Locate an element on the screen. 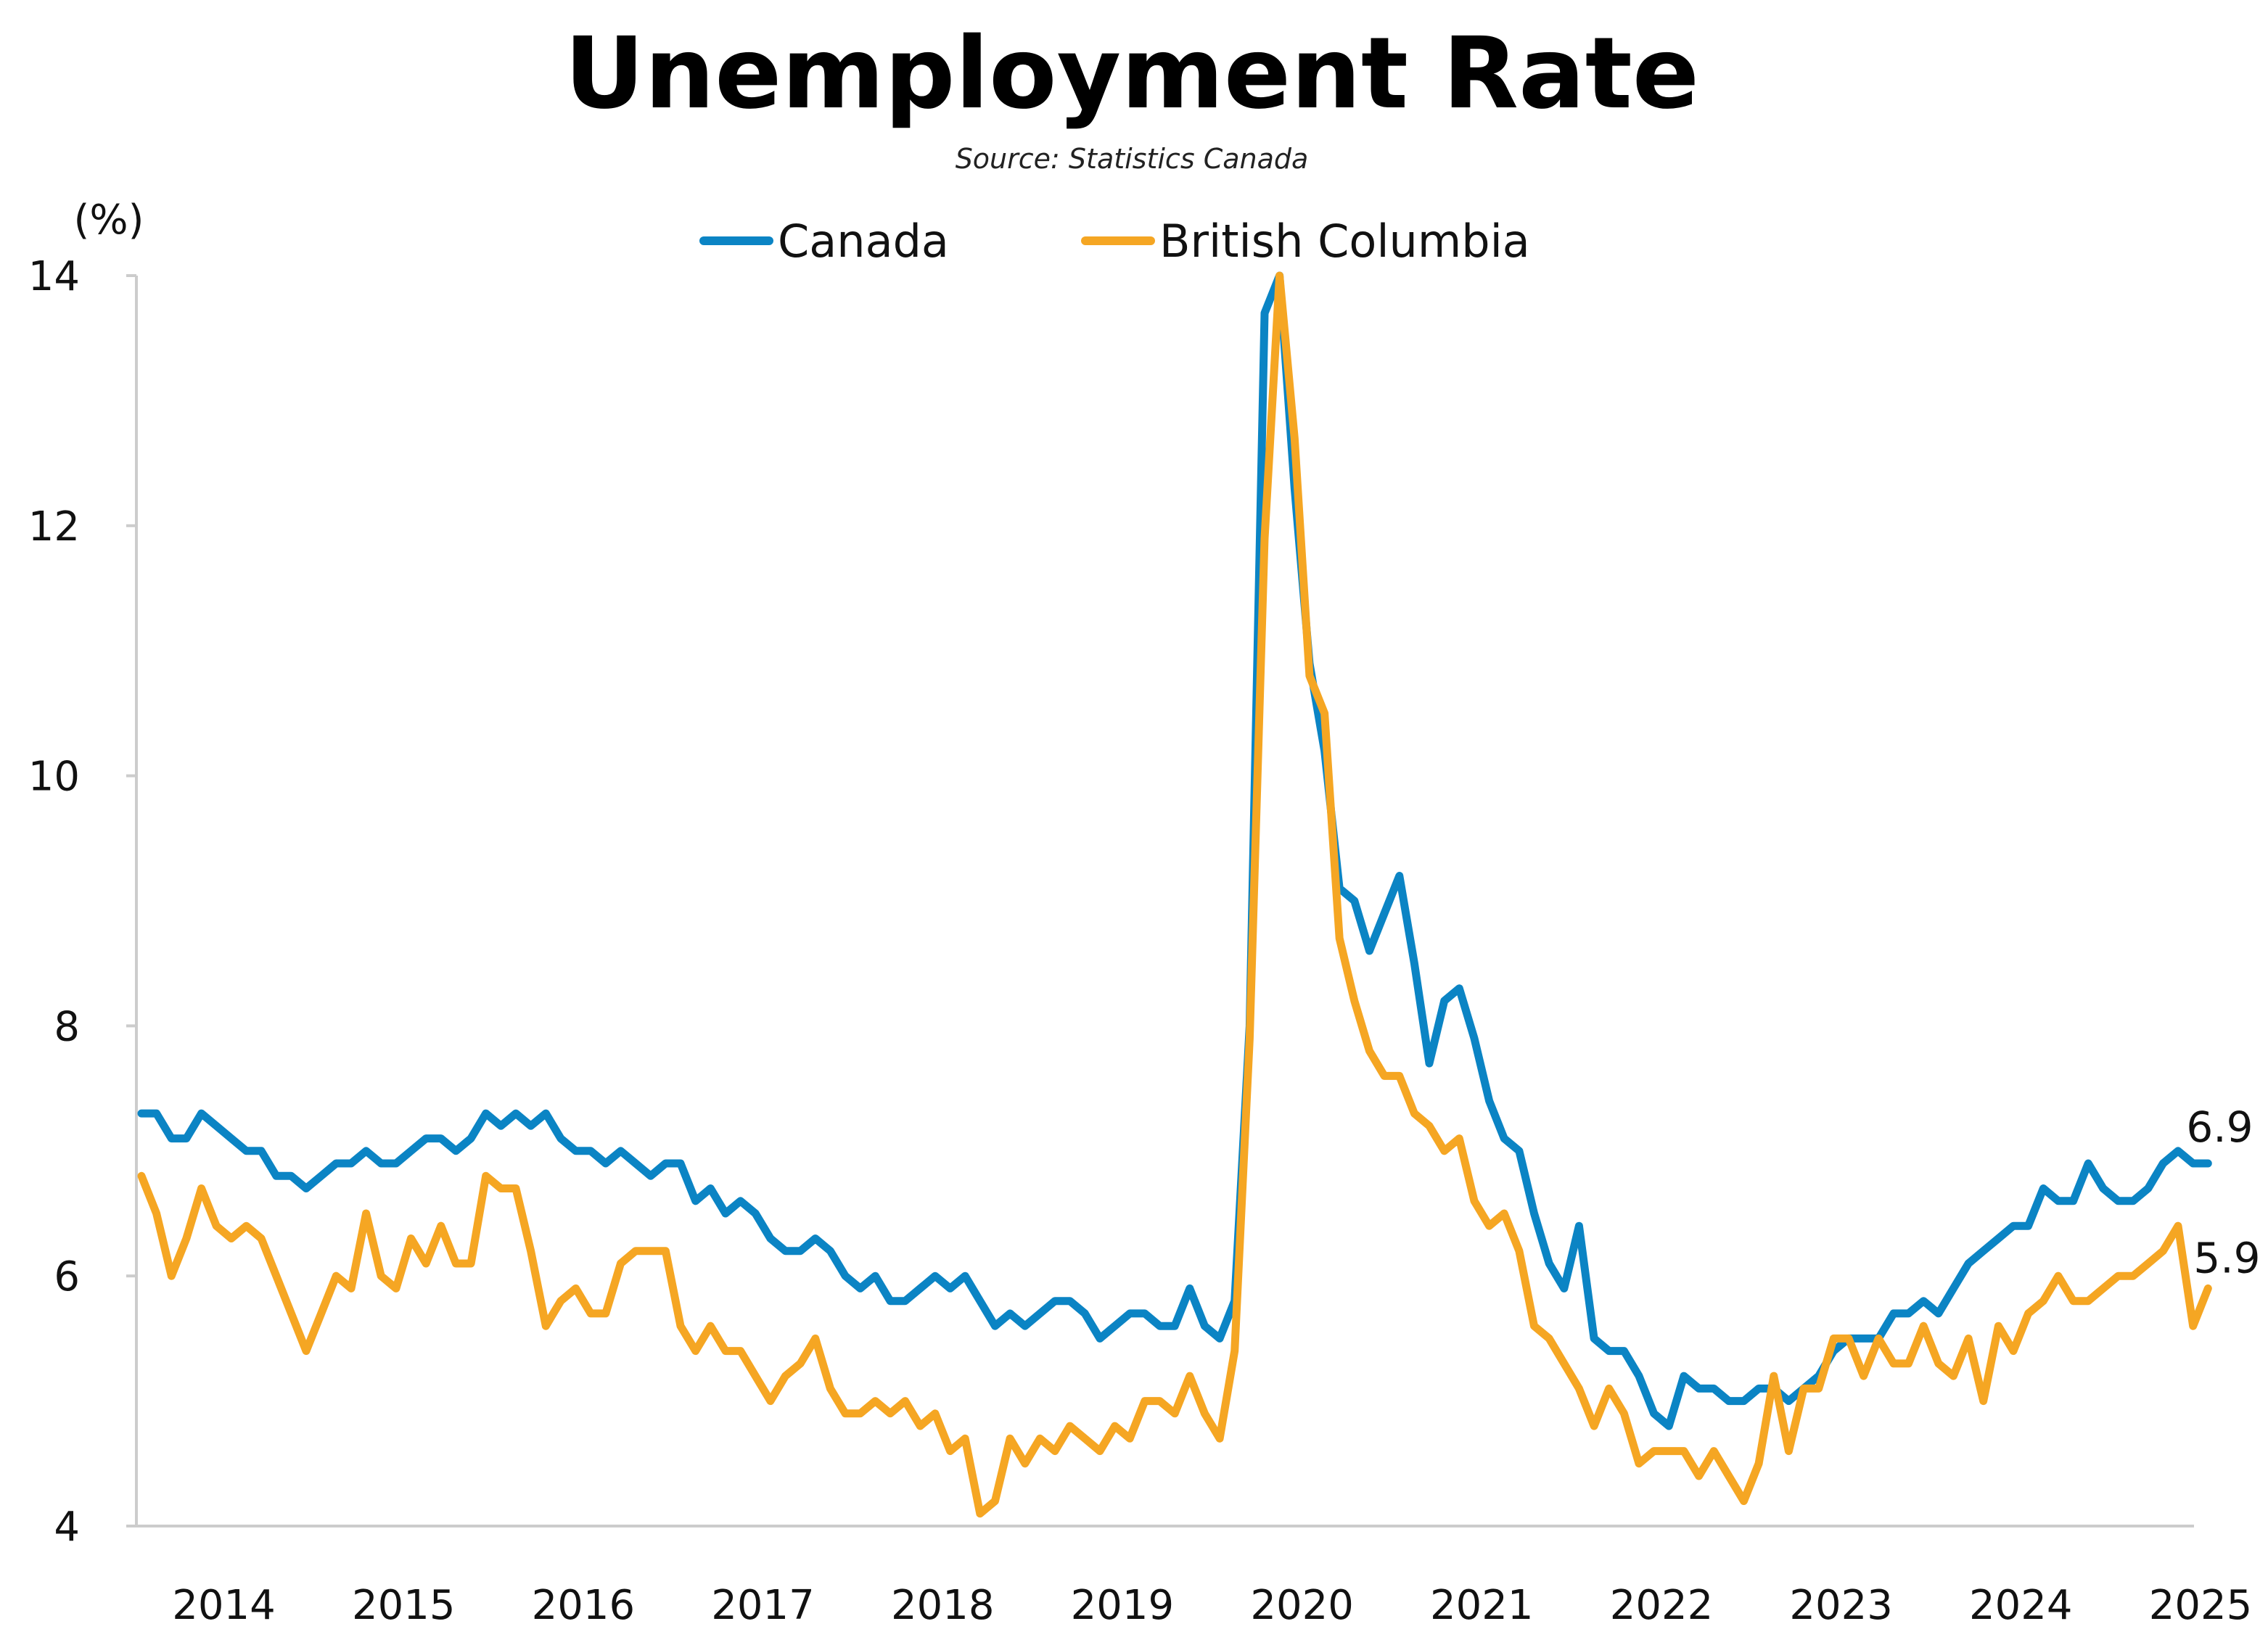  legend-item-british-columbia: British Columbia is located at coordinates (1306, 241).